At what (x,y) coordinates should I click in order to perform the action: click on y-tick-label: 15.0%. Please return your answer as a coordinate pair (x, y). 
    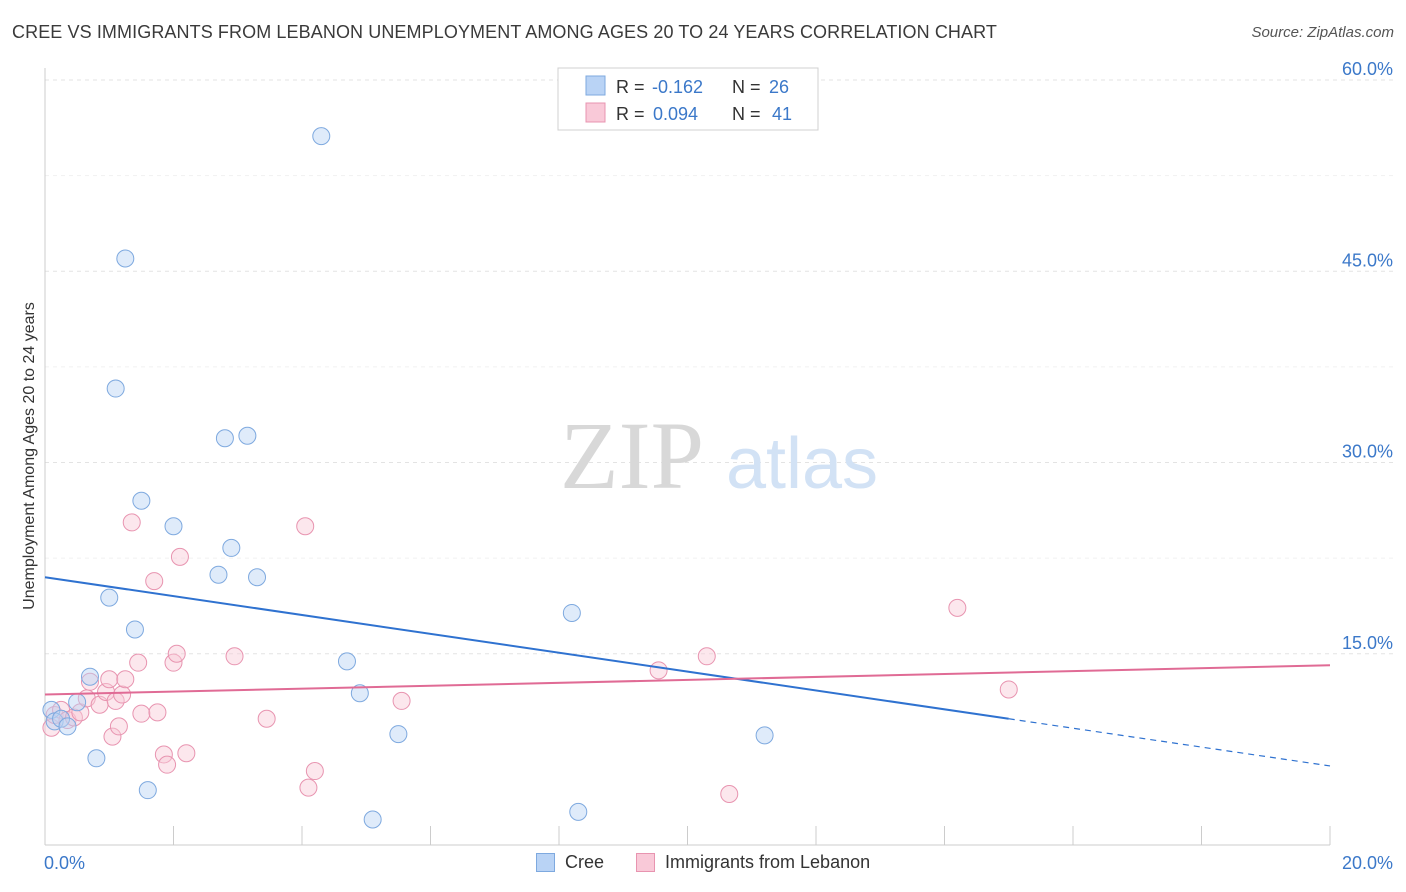
    Looking at the image, I should click on (1367, 643).